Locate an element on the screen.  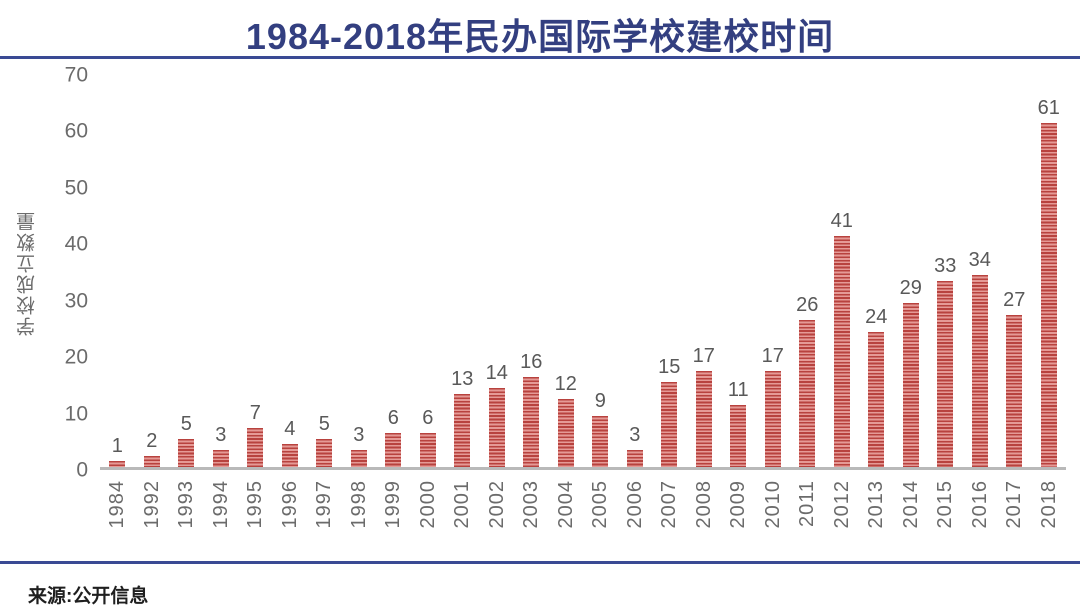
x-tick-2001: 2001 is located at coordinates (462, 515).